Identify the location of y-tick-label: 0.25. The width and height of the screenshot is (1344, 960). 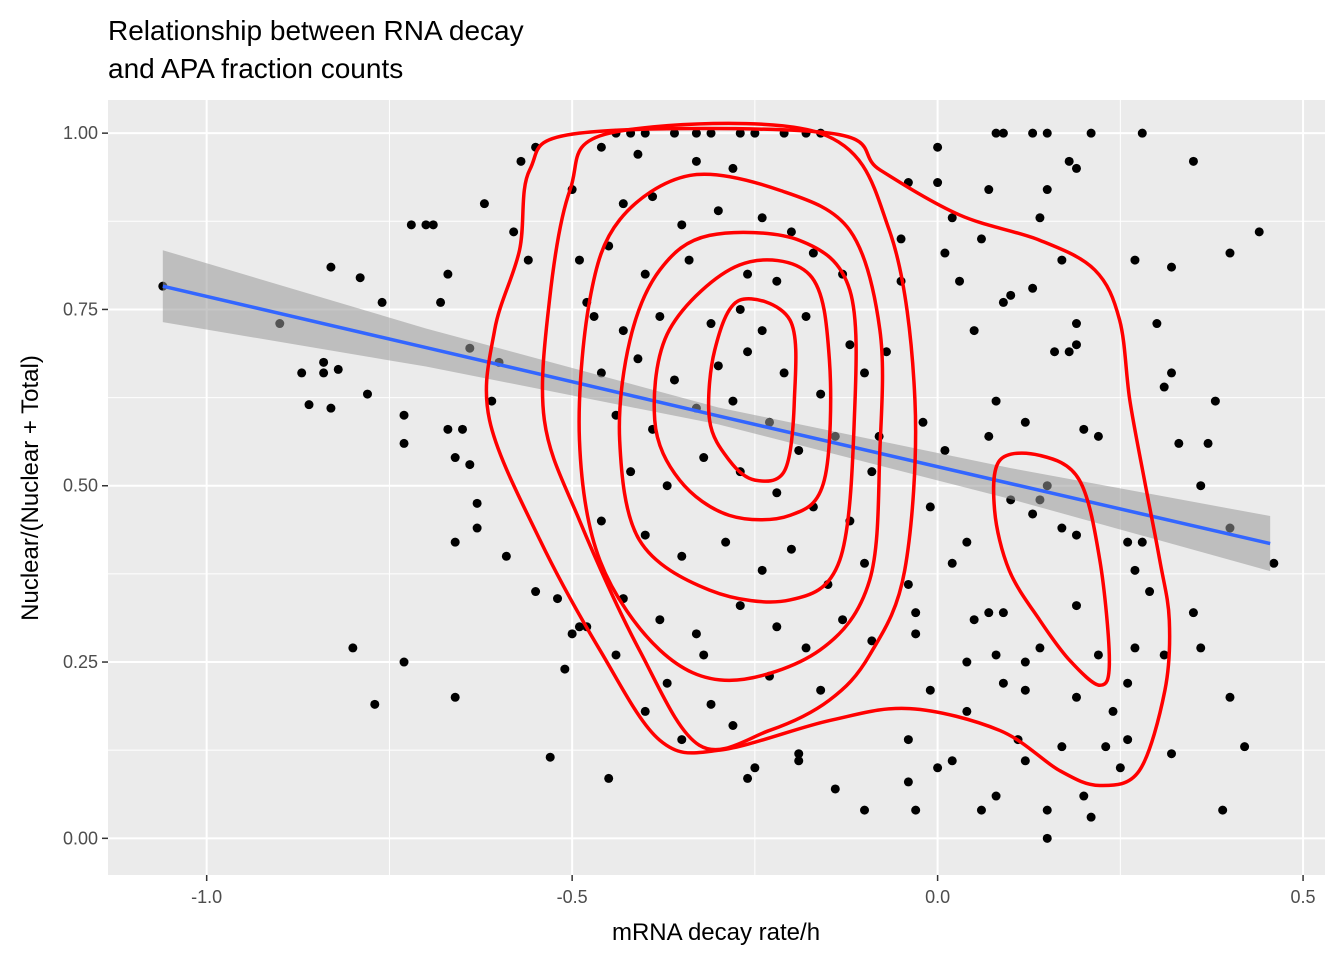
(80, 662).